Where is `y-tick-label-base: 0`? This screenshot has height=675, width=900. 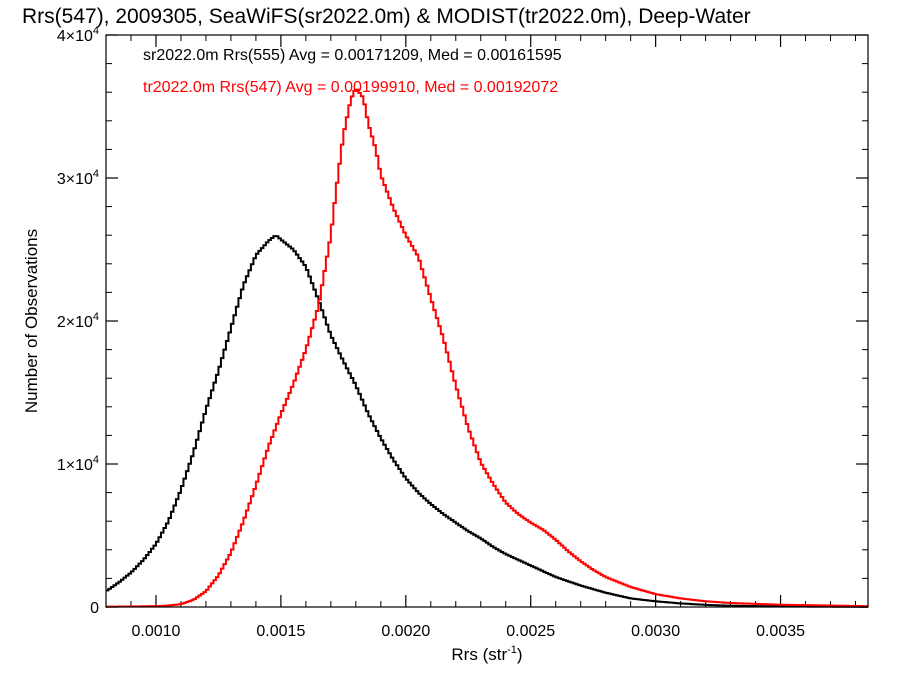
y-tick-label-base: 0 is located at coordinates (94, 608).